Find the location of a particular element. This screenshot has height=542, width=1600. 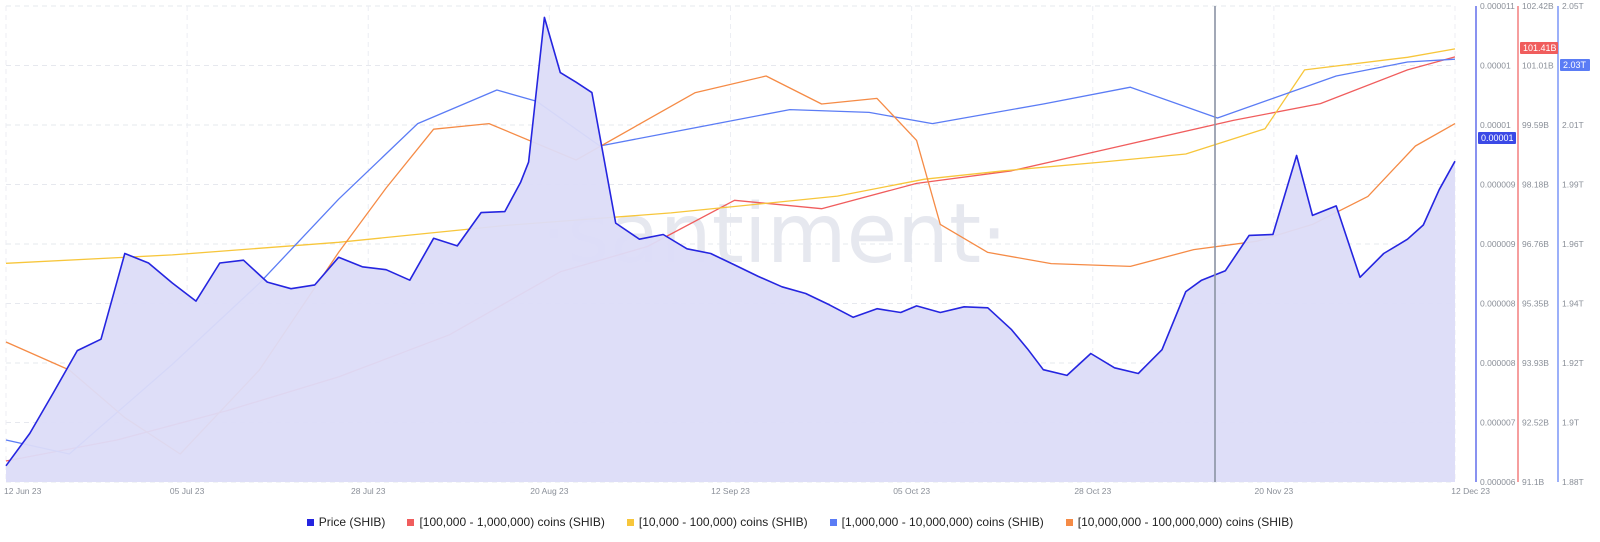

value-badge-price is located at coordinates (1497, 138).